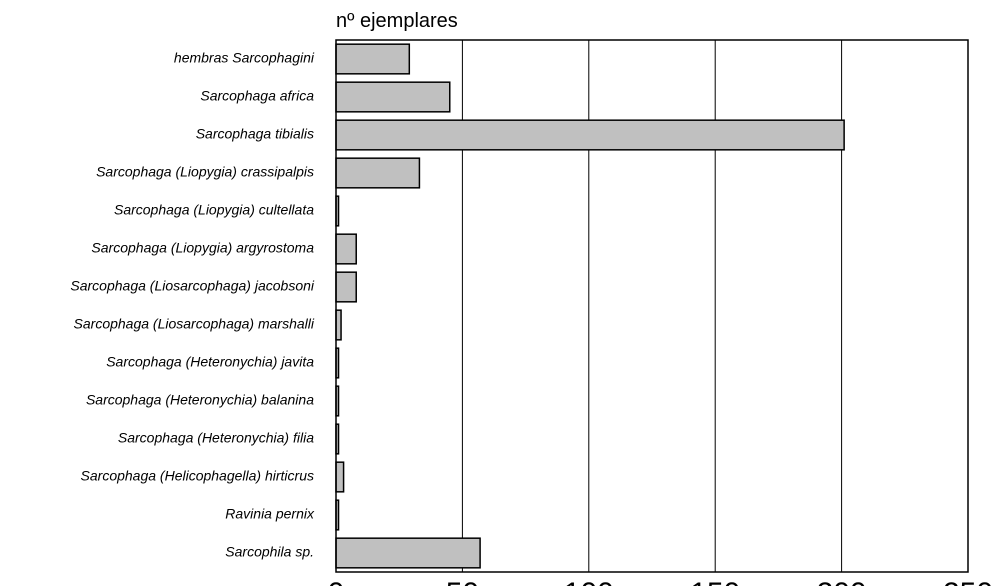 This screenshot has height=586, width=997. Describe the element at coordinates (842, 581) in the screenshot. I see `x-tick-label: 200` at that location.